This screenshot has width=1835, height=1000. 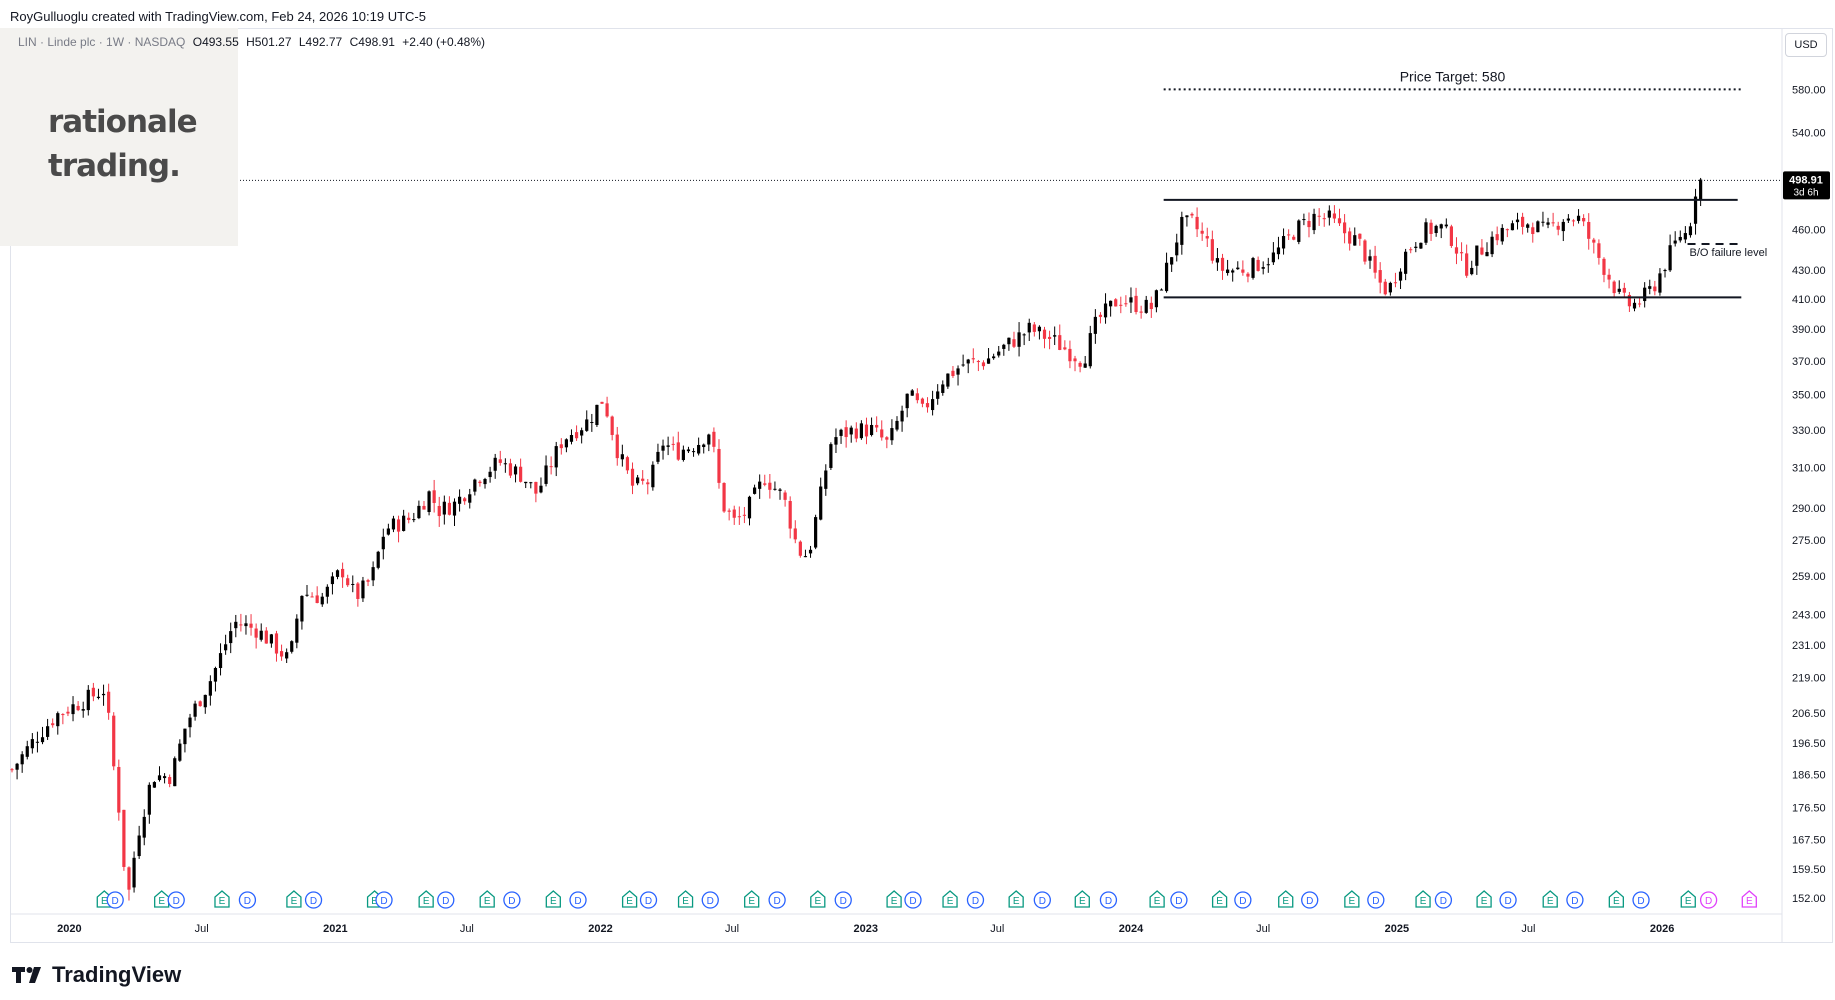 What do you see at coordinates (1453, 76) in the screenshot?
I see `price-target-label: Price Target: 580` at bounding box center [1453, 76].